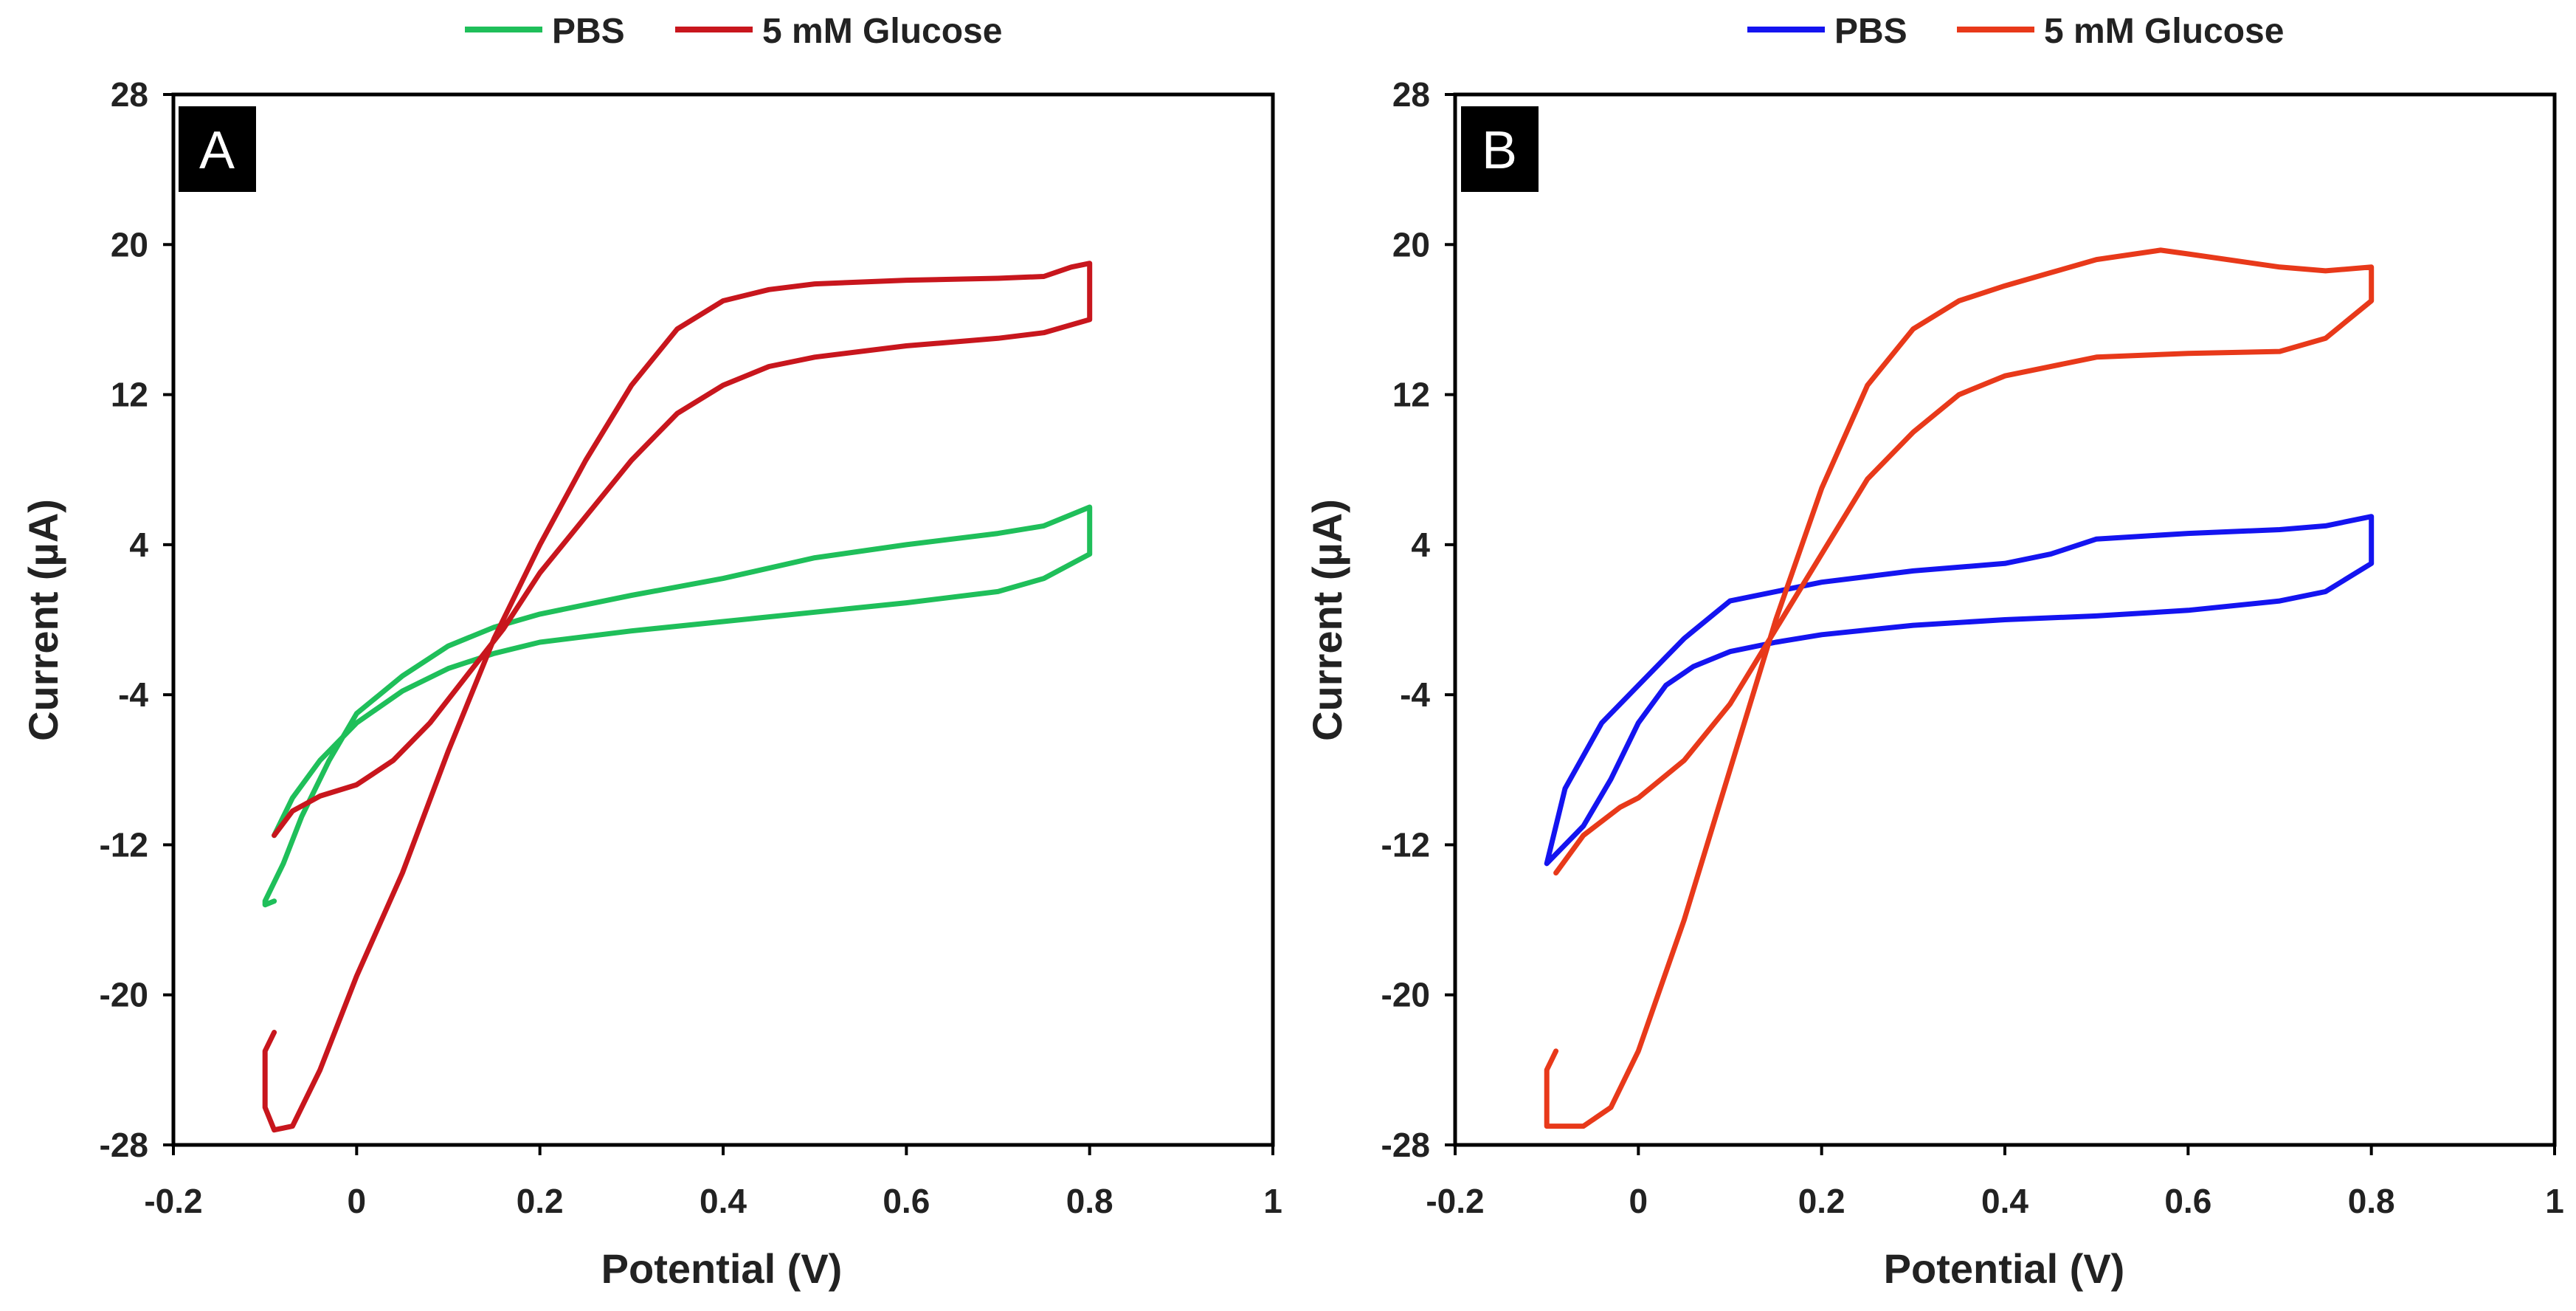 The image size is (2576, 1311). I want to click on panel-label: B, so click(1499, 150).